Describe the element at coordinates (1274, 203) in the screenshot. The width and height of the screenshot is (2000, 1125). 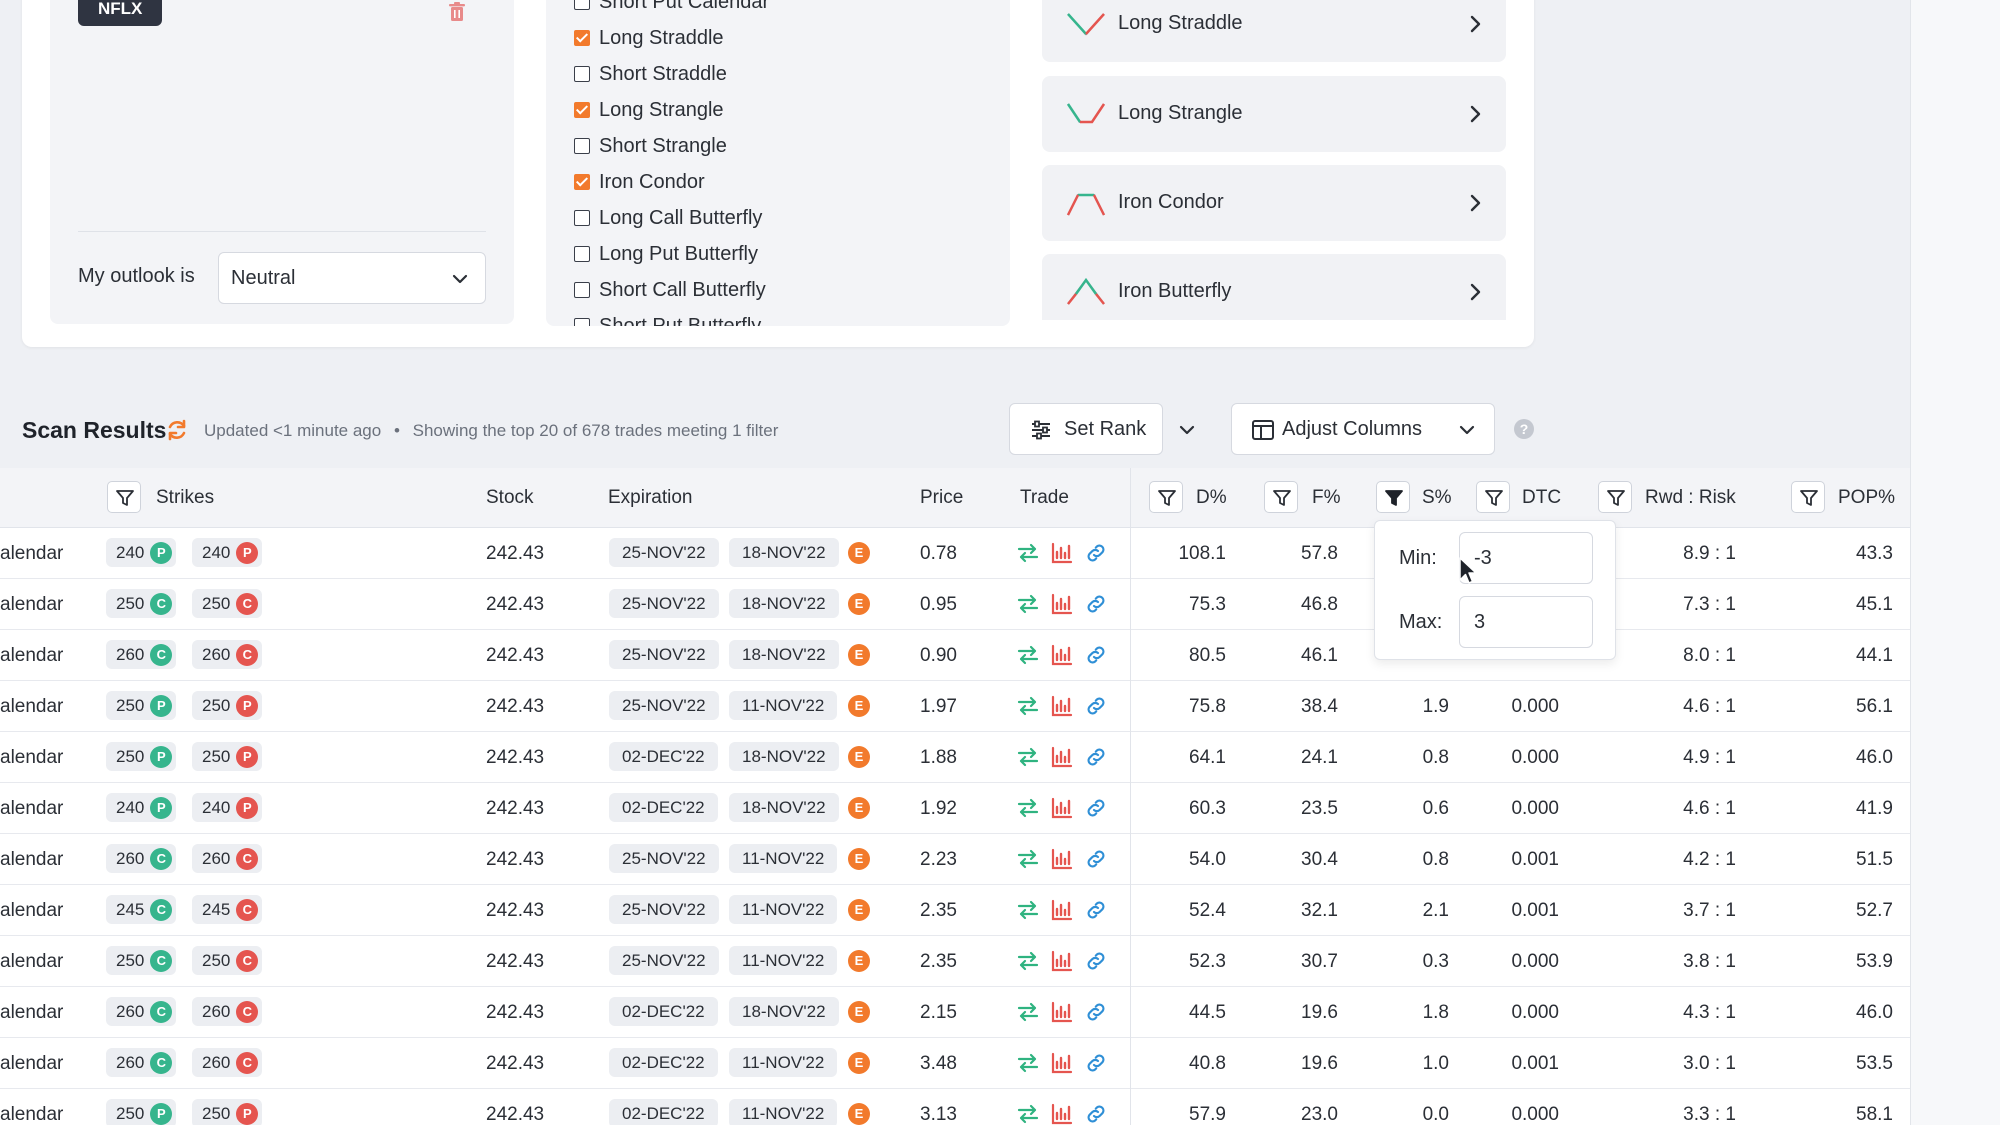
I see `strategy-card: Iron Condor` at that location.